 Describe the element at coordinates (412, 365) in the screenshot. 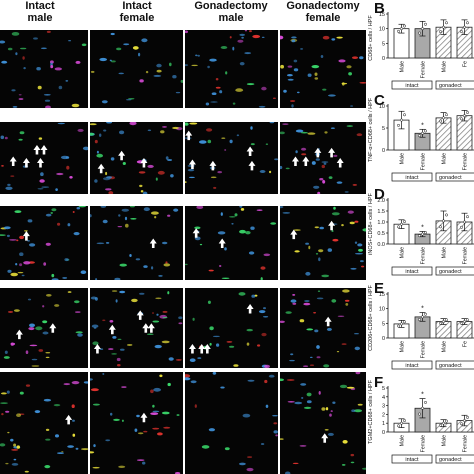

I see `group-box-intact` at that location.